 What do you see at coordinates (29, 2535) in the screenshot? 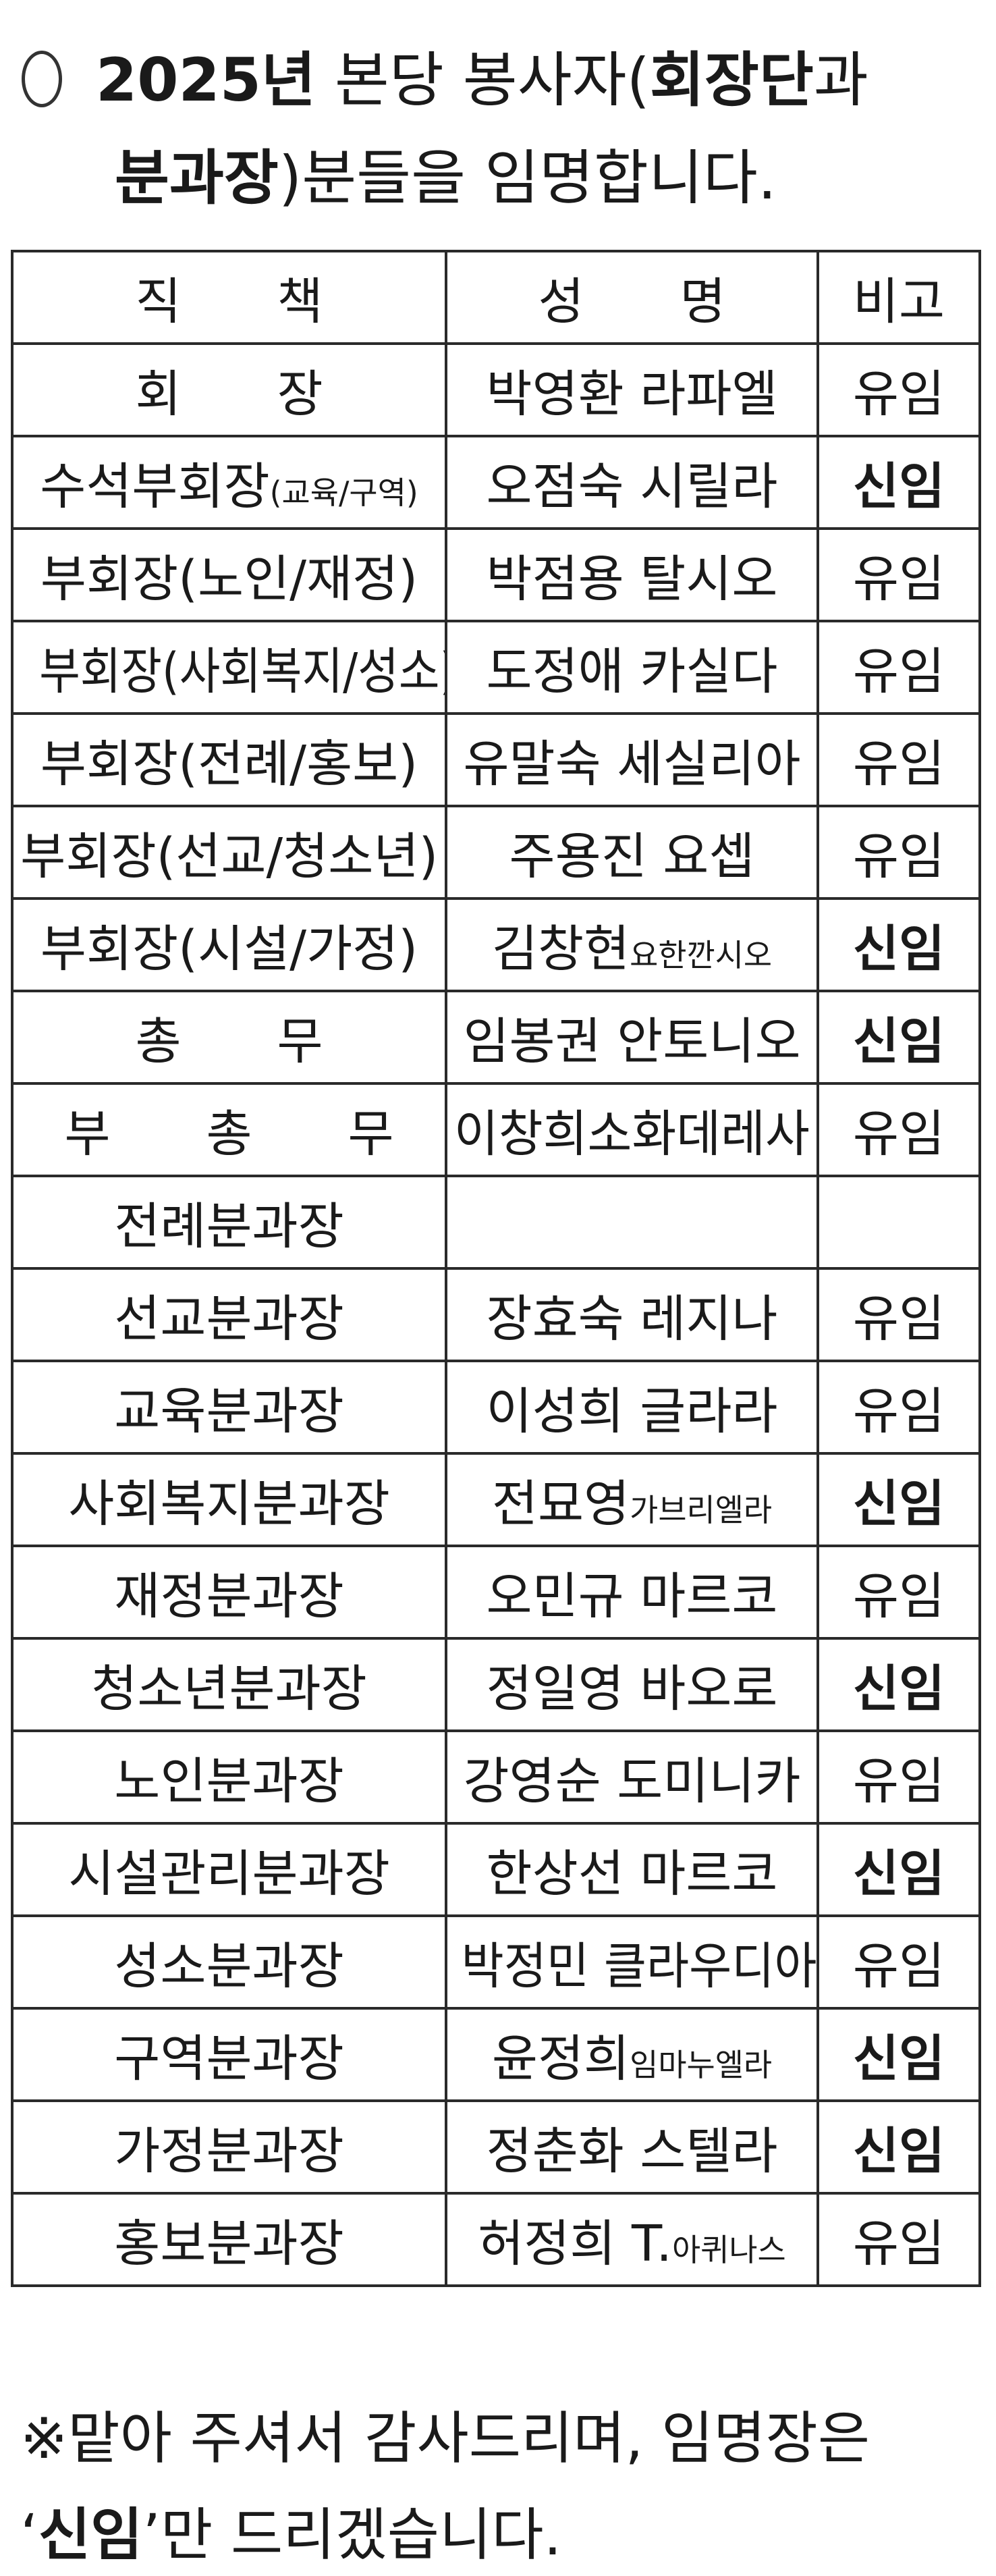
I see `quote-open: ‘` at bounding box center [29, 2535].